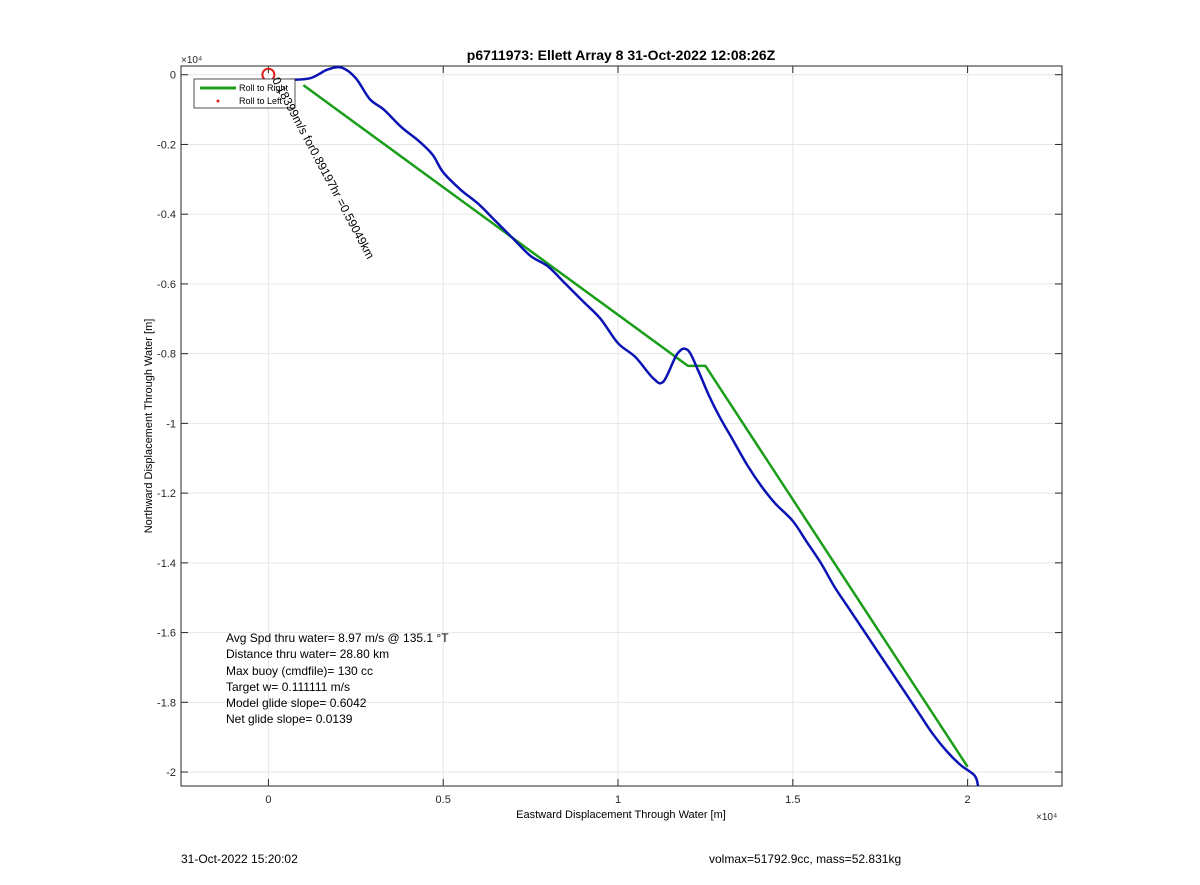  I want to click on y-tick-label: -1.4, so click(166, 564).